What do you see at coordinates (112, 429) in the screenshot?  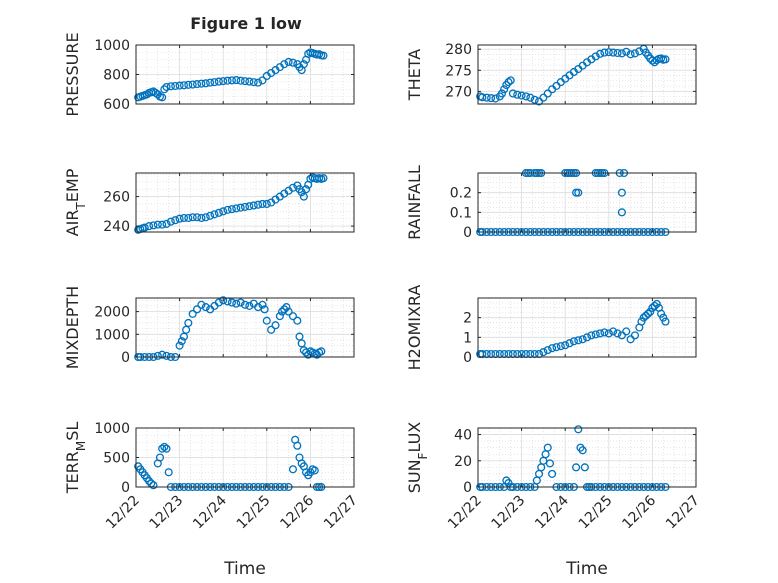 I see `y-tick-label: 1000` at bounding box center [112, 429].